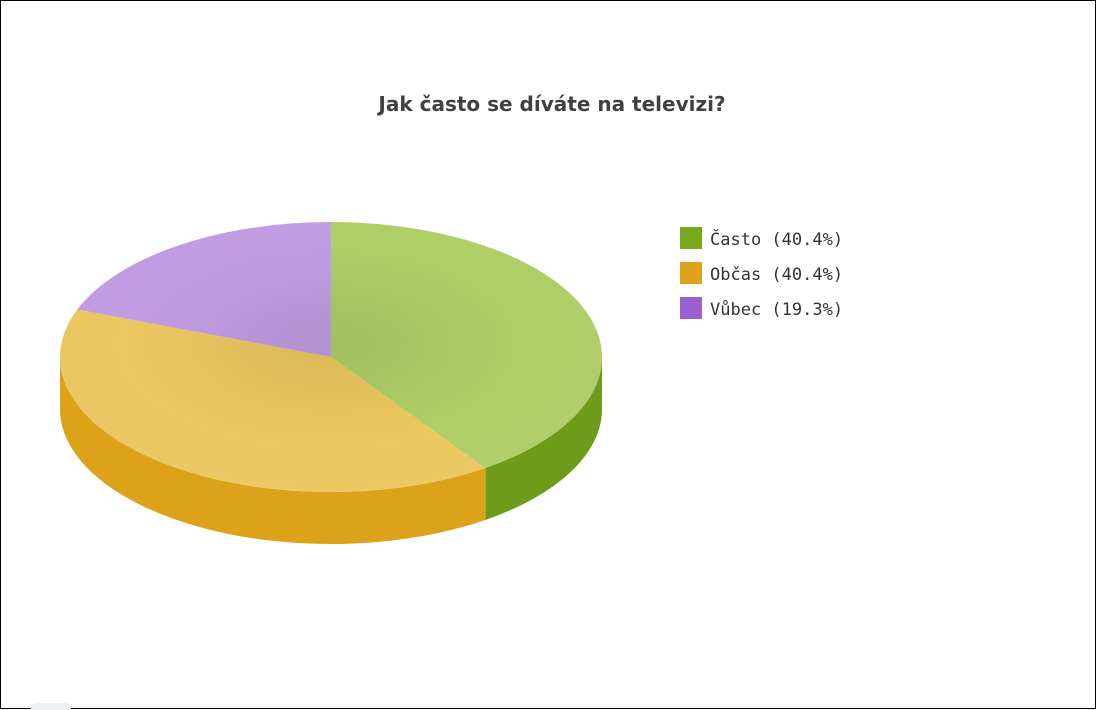  I want to click on pie-side-často, so click(543, 438).